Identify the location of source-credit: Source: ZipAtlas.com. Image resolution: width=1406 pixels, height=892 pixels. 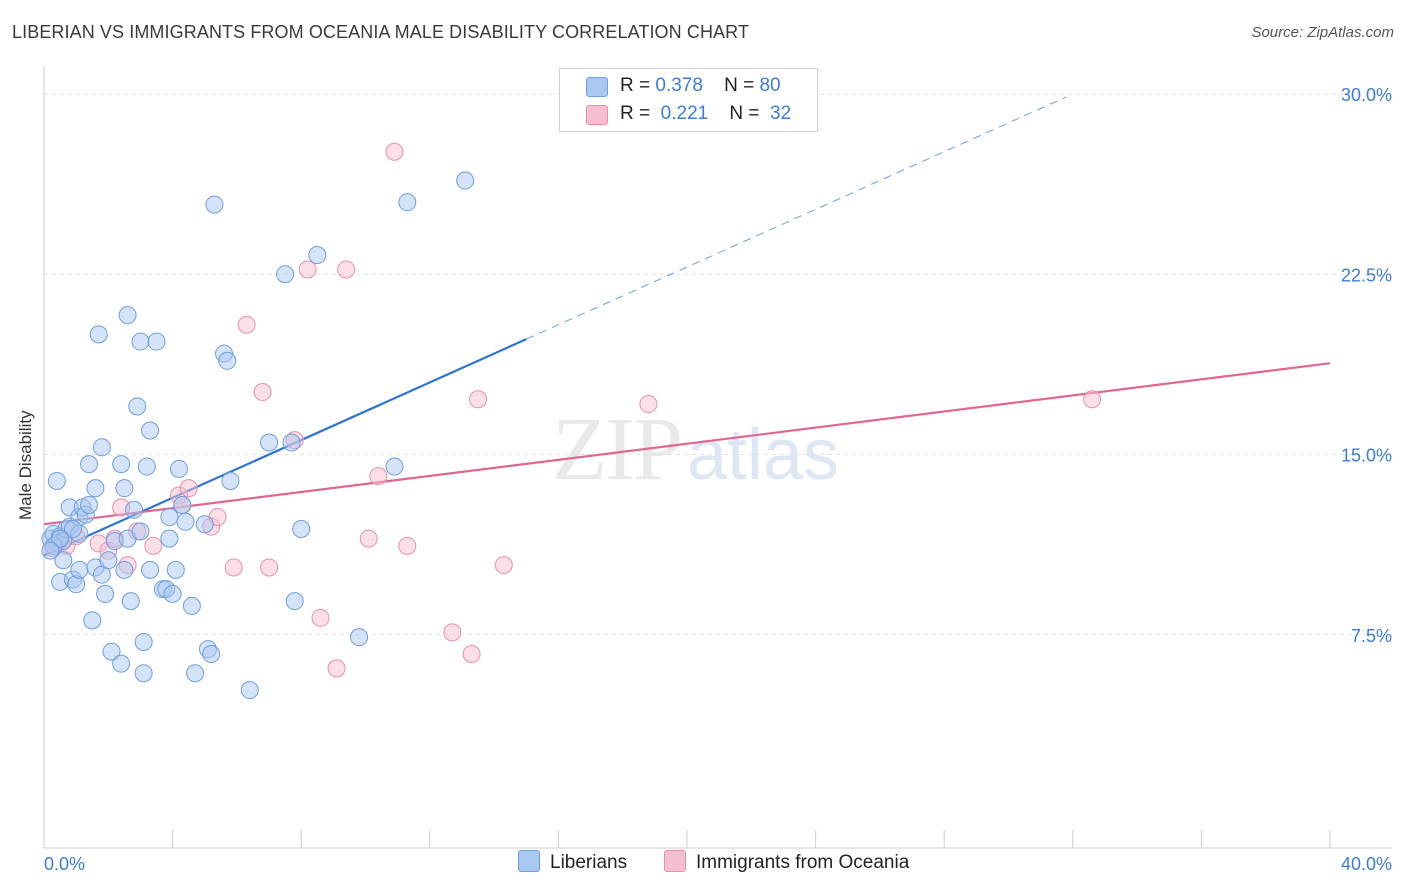
(1322, 32).